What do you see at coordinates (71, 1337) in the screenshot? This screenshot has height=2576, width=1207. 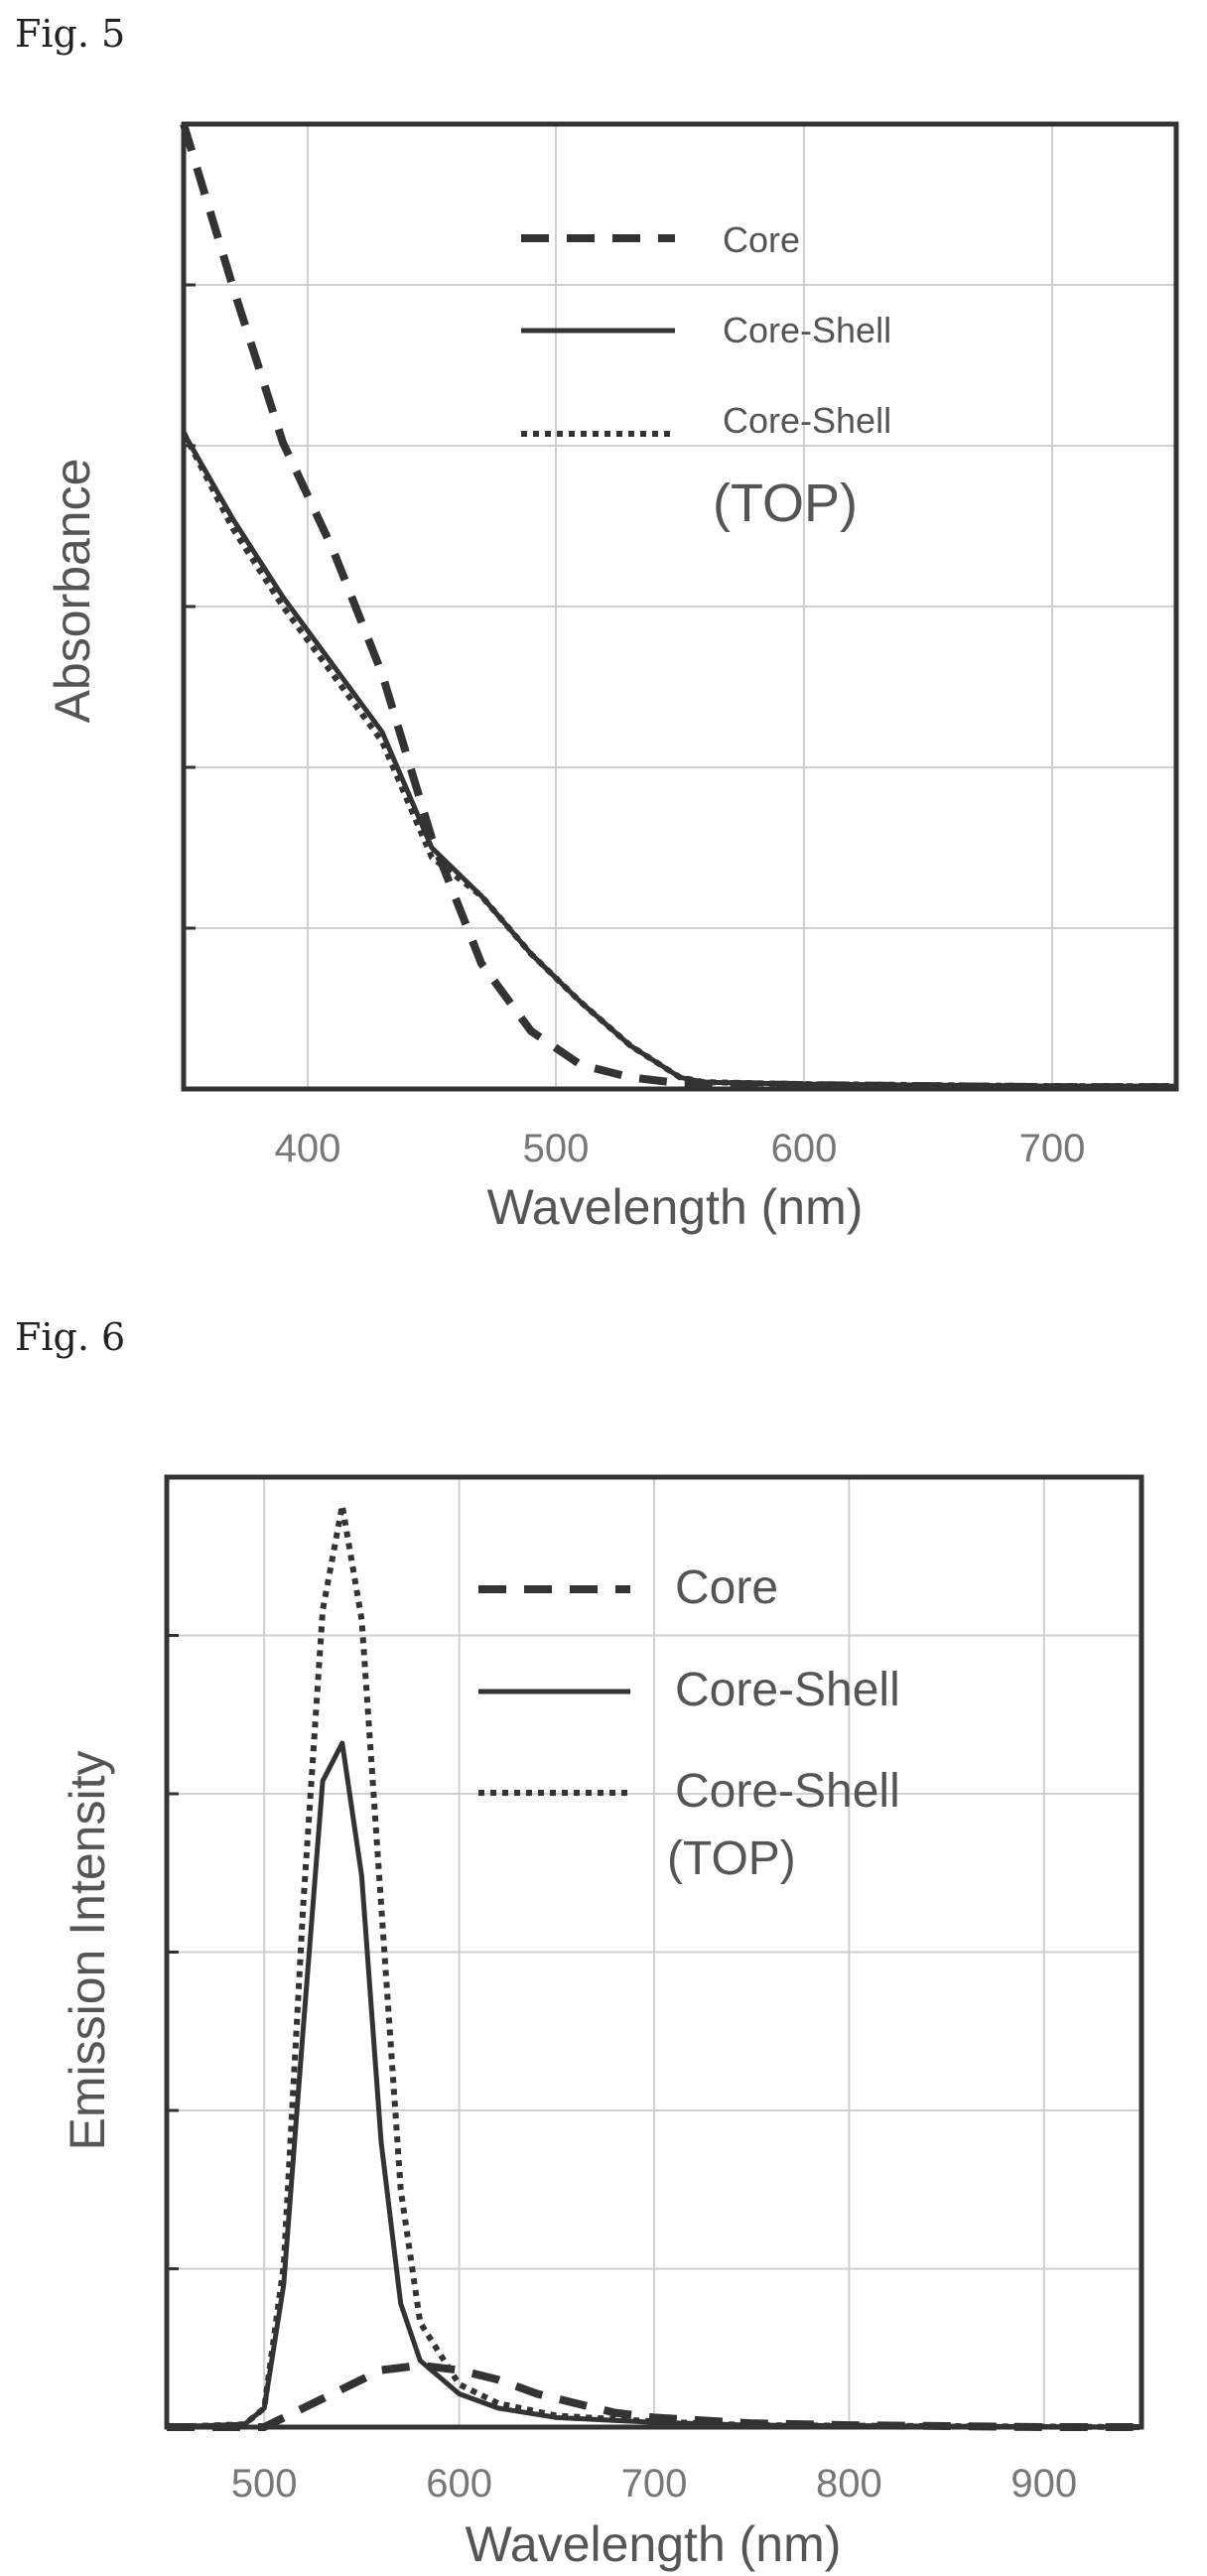 I see `figure-6-label: Fig. 6` at bounding box center [71, 1337].